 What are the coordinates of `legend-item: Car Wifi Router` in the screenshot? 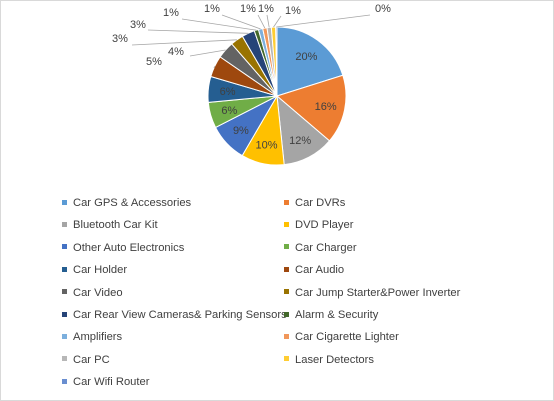 It's located at (105, 382).